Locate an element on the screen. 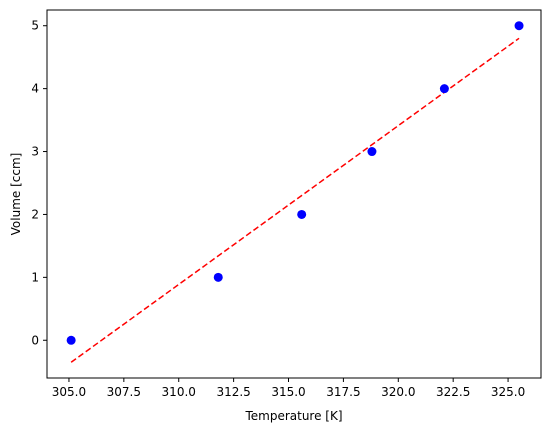 This screenshot has width=554, height=436. x-axis-label: Temperature [K] is located at coordinates (293, 416).